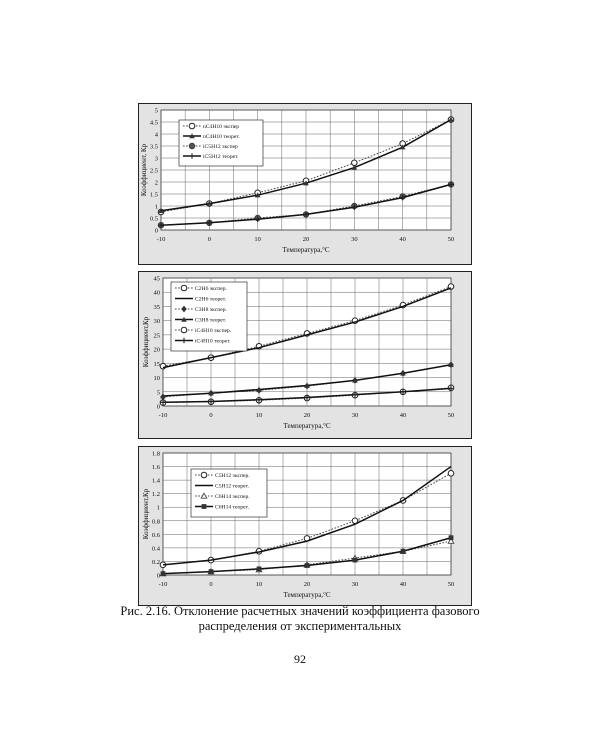 This screenshot has height=750, width=600. I want to click on legend-label: C5H12 теорет., so click(232, 487).